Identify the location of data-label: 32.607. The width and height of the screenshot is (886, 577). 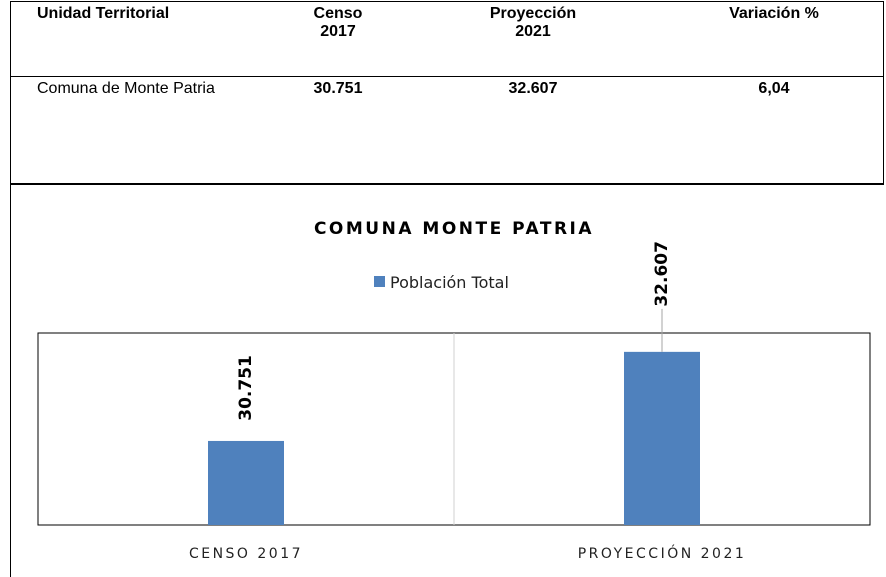
(662, 274).